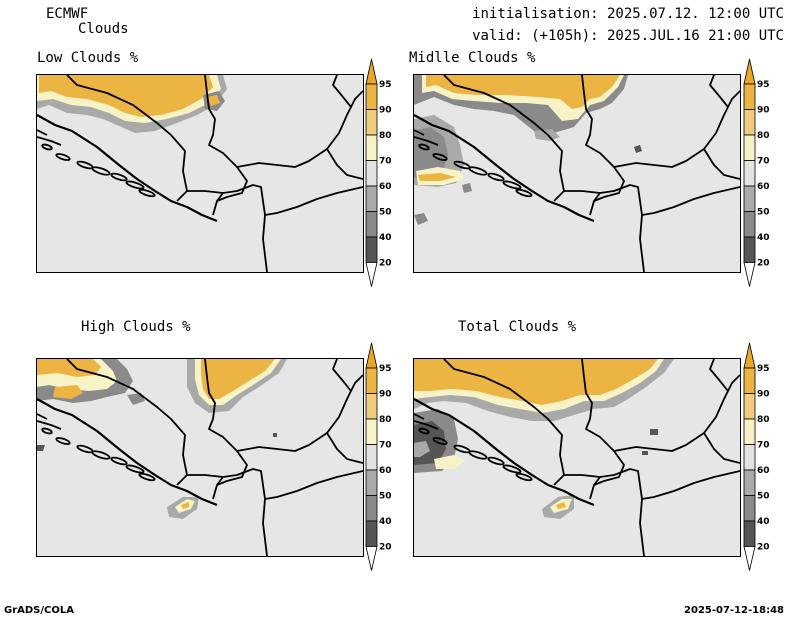 The width and height of the screenshot is (800, 618). Describe the element at coordinates (39, 610) in the screenshot. I see `footer-software: GrADS/COLA` at that location.